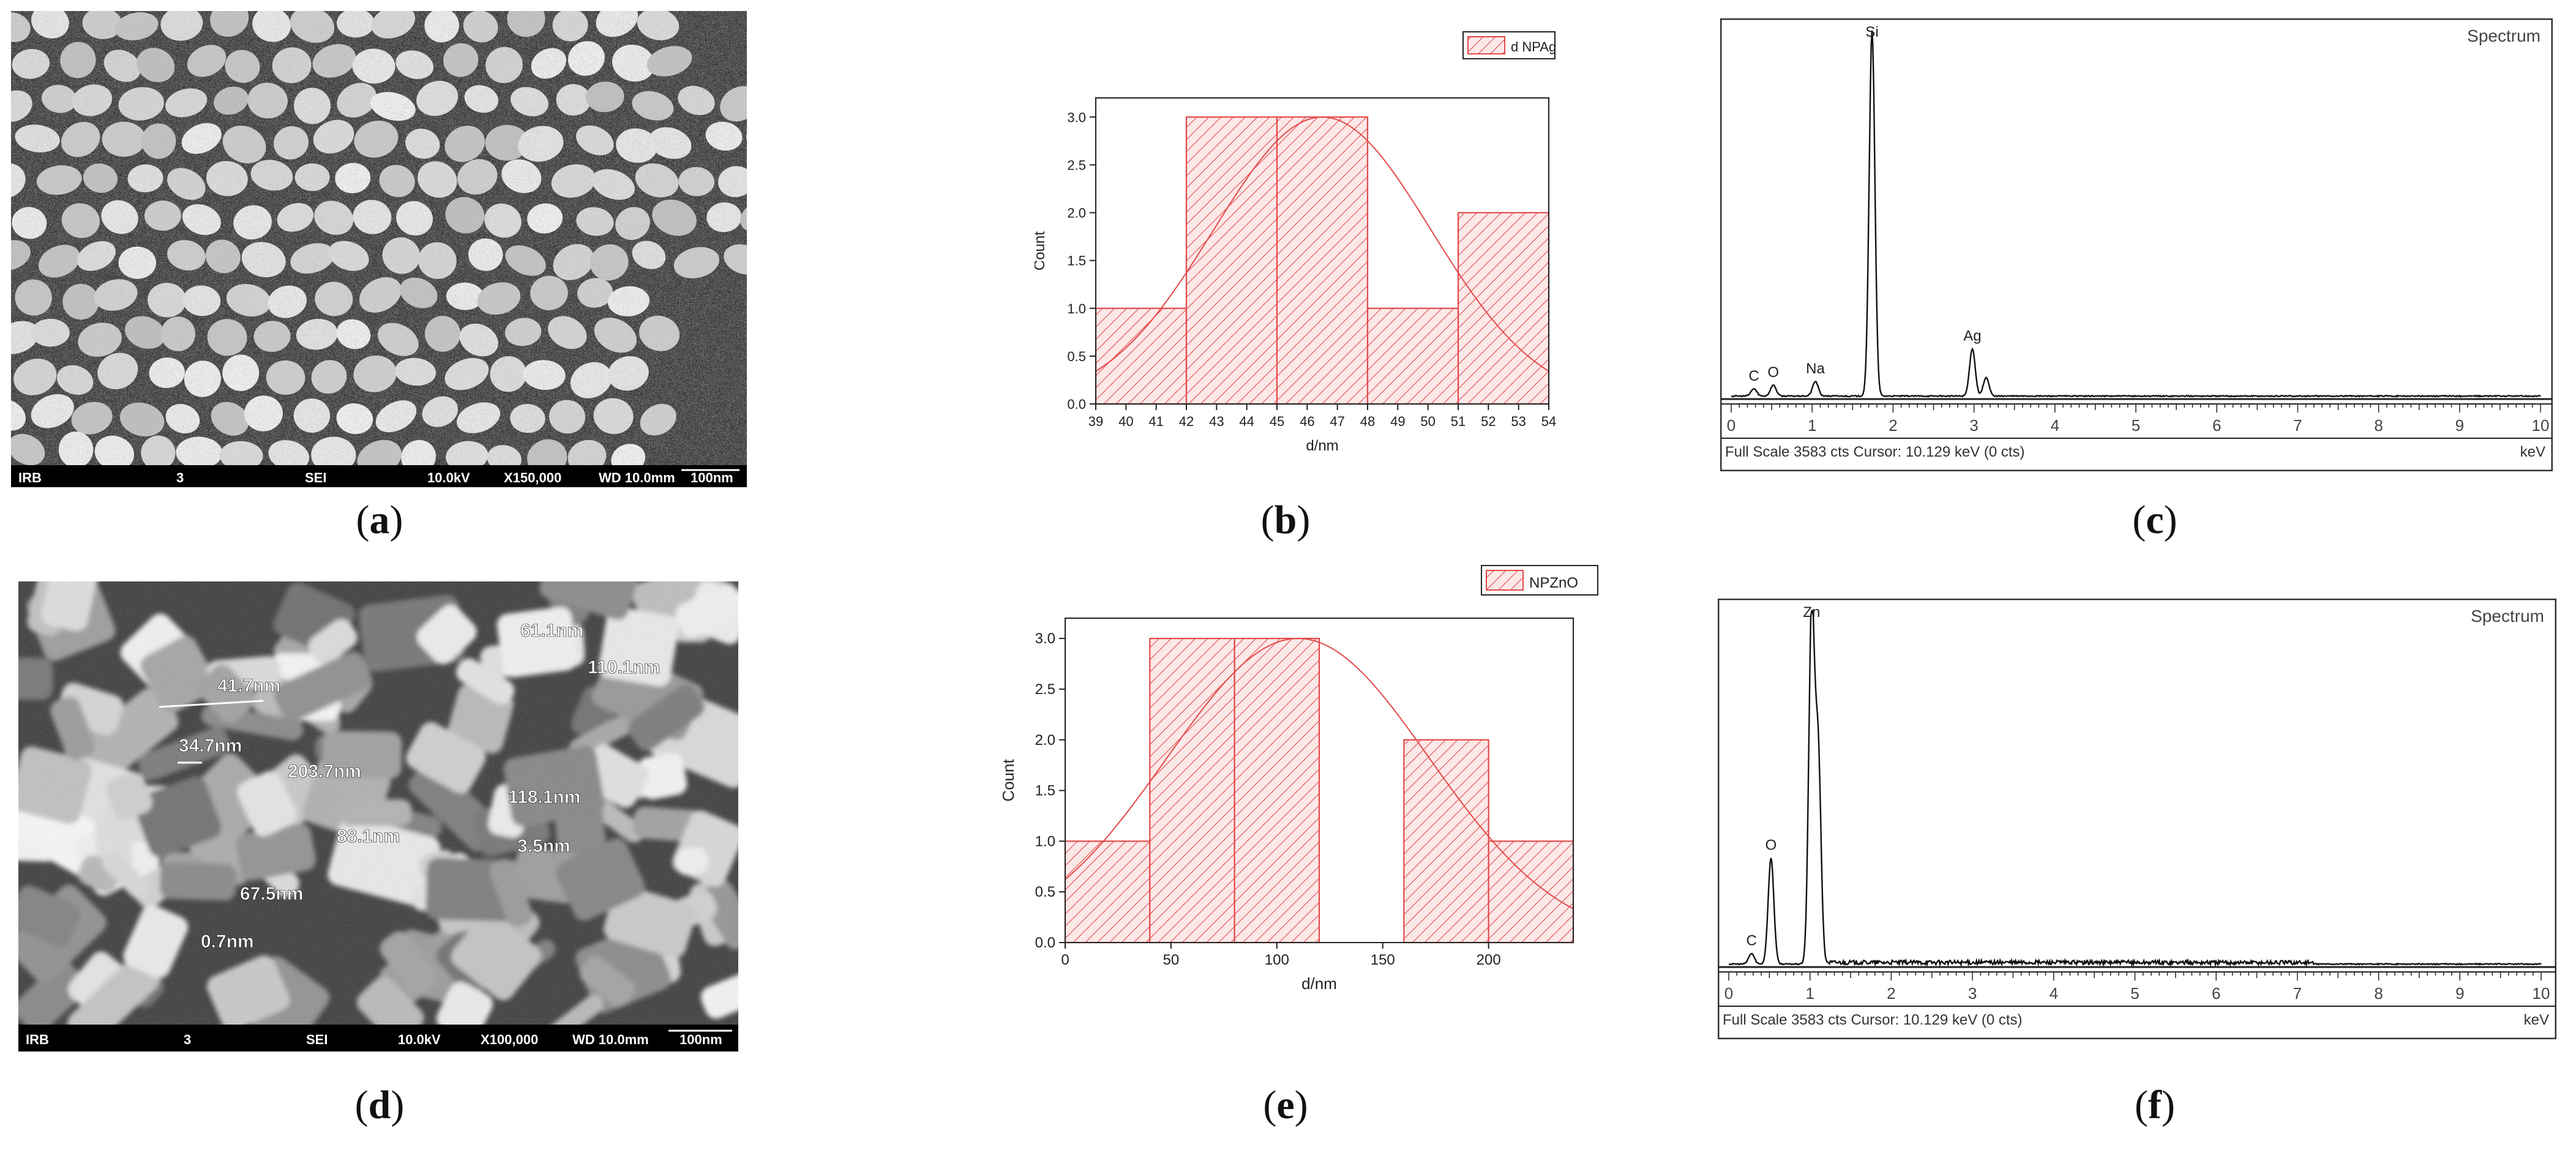  I want to click on caption-e-open: (, so click(1270, 1105).